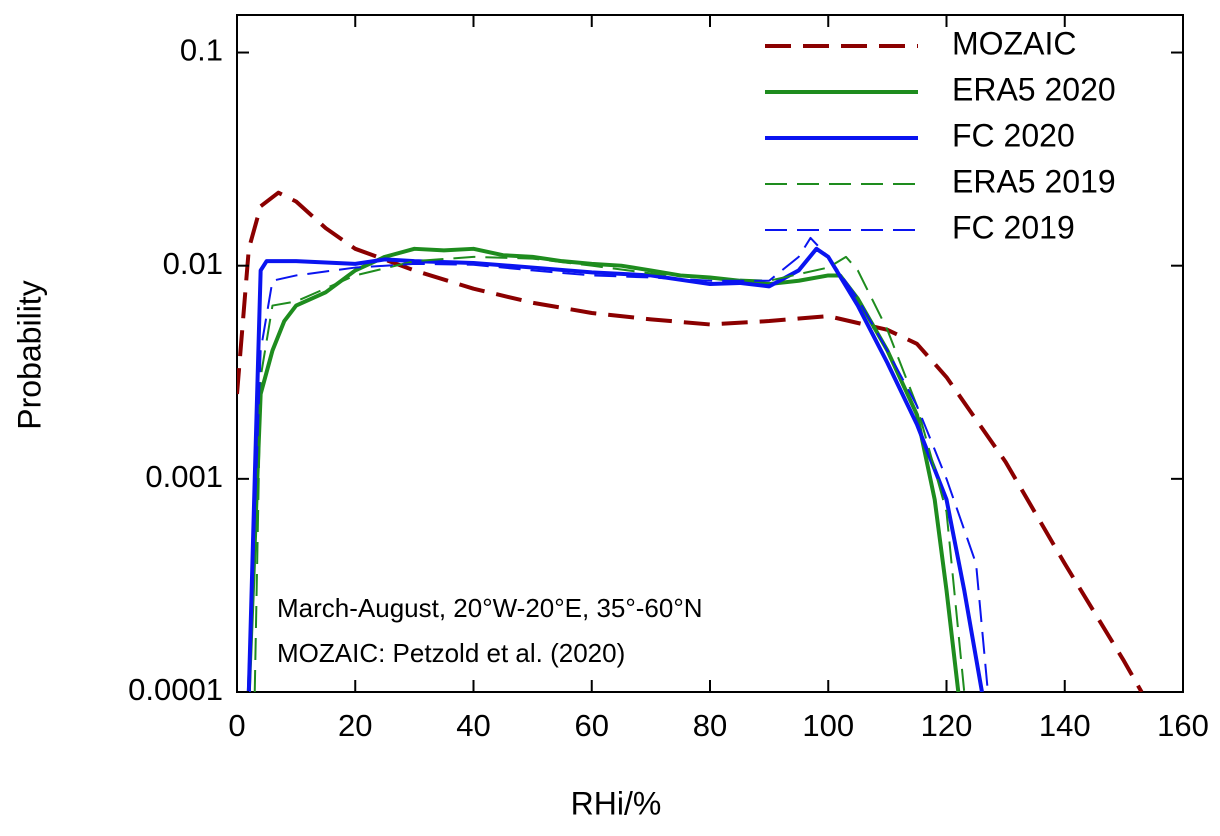 The height and width of the screenshot is (836, 1220). What do you see at coordinates (1014, 43) in the screenshot?
I see `legend-label: MOZAIC` at bounding box center [1014, 43].